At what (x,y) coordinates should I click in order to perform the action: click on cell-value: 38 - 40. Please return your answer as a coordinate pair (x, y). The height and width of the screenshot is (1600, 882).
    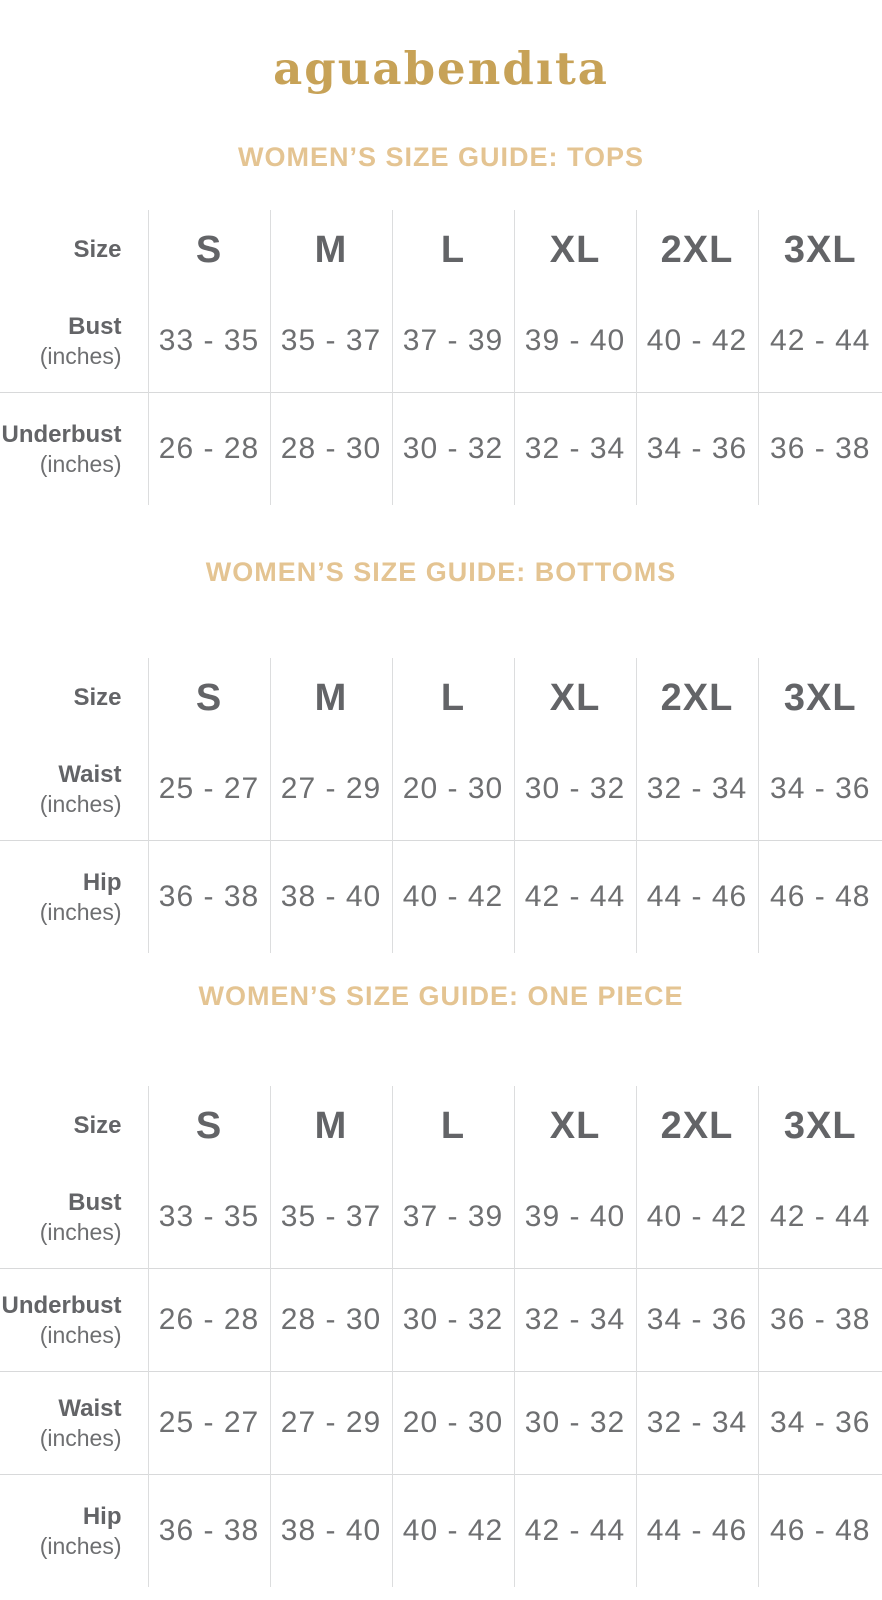
    Looking at the image, I should click on (330, 1531).